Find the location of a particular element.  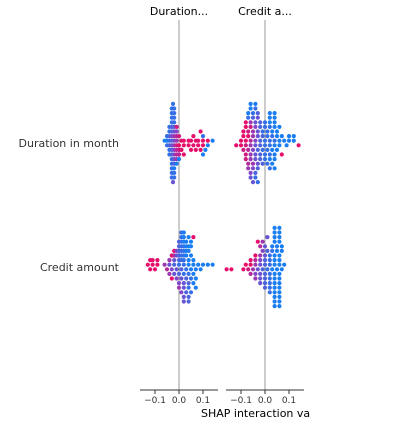

row-label-credit: Credit amount is located at coordinates (80, 267).